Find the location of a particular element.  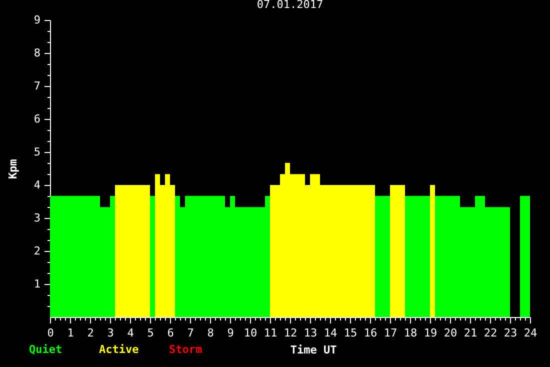

x-tick-label: 13 is located at coordinates (311, 333).